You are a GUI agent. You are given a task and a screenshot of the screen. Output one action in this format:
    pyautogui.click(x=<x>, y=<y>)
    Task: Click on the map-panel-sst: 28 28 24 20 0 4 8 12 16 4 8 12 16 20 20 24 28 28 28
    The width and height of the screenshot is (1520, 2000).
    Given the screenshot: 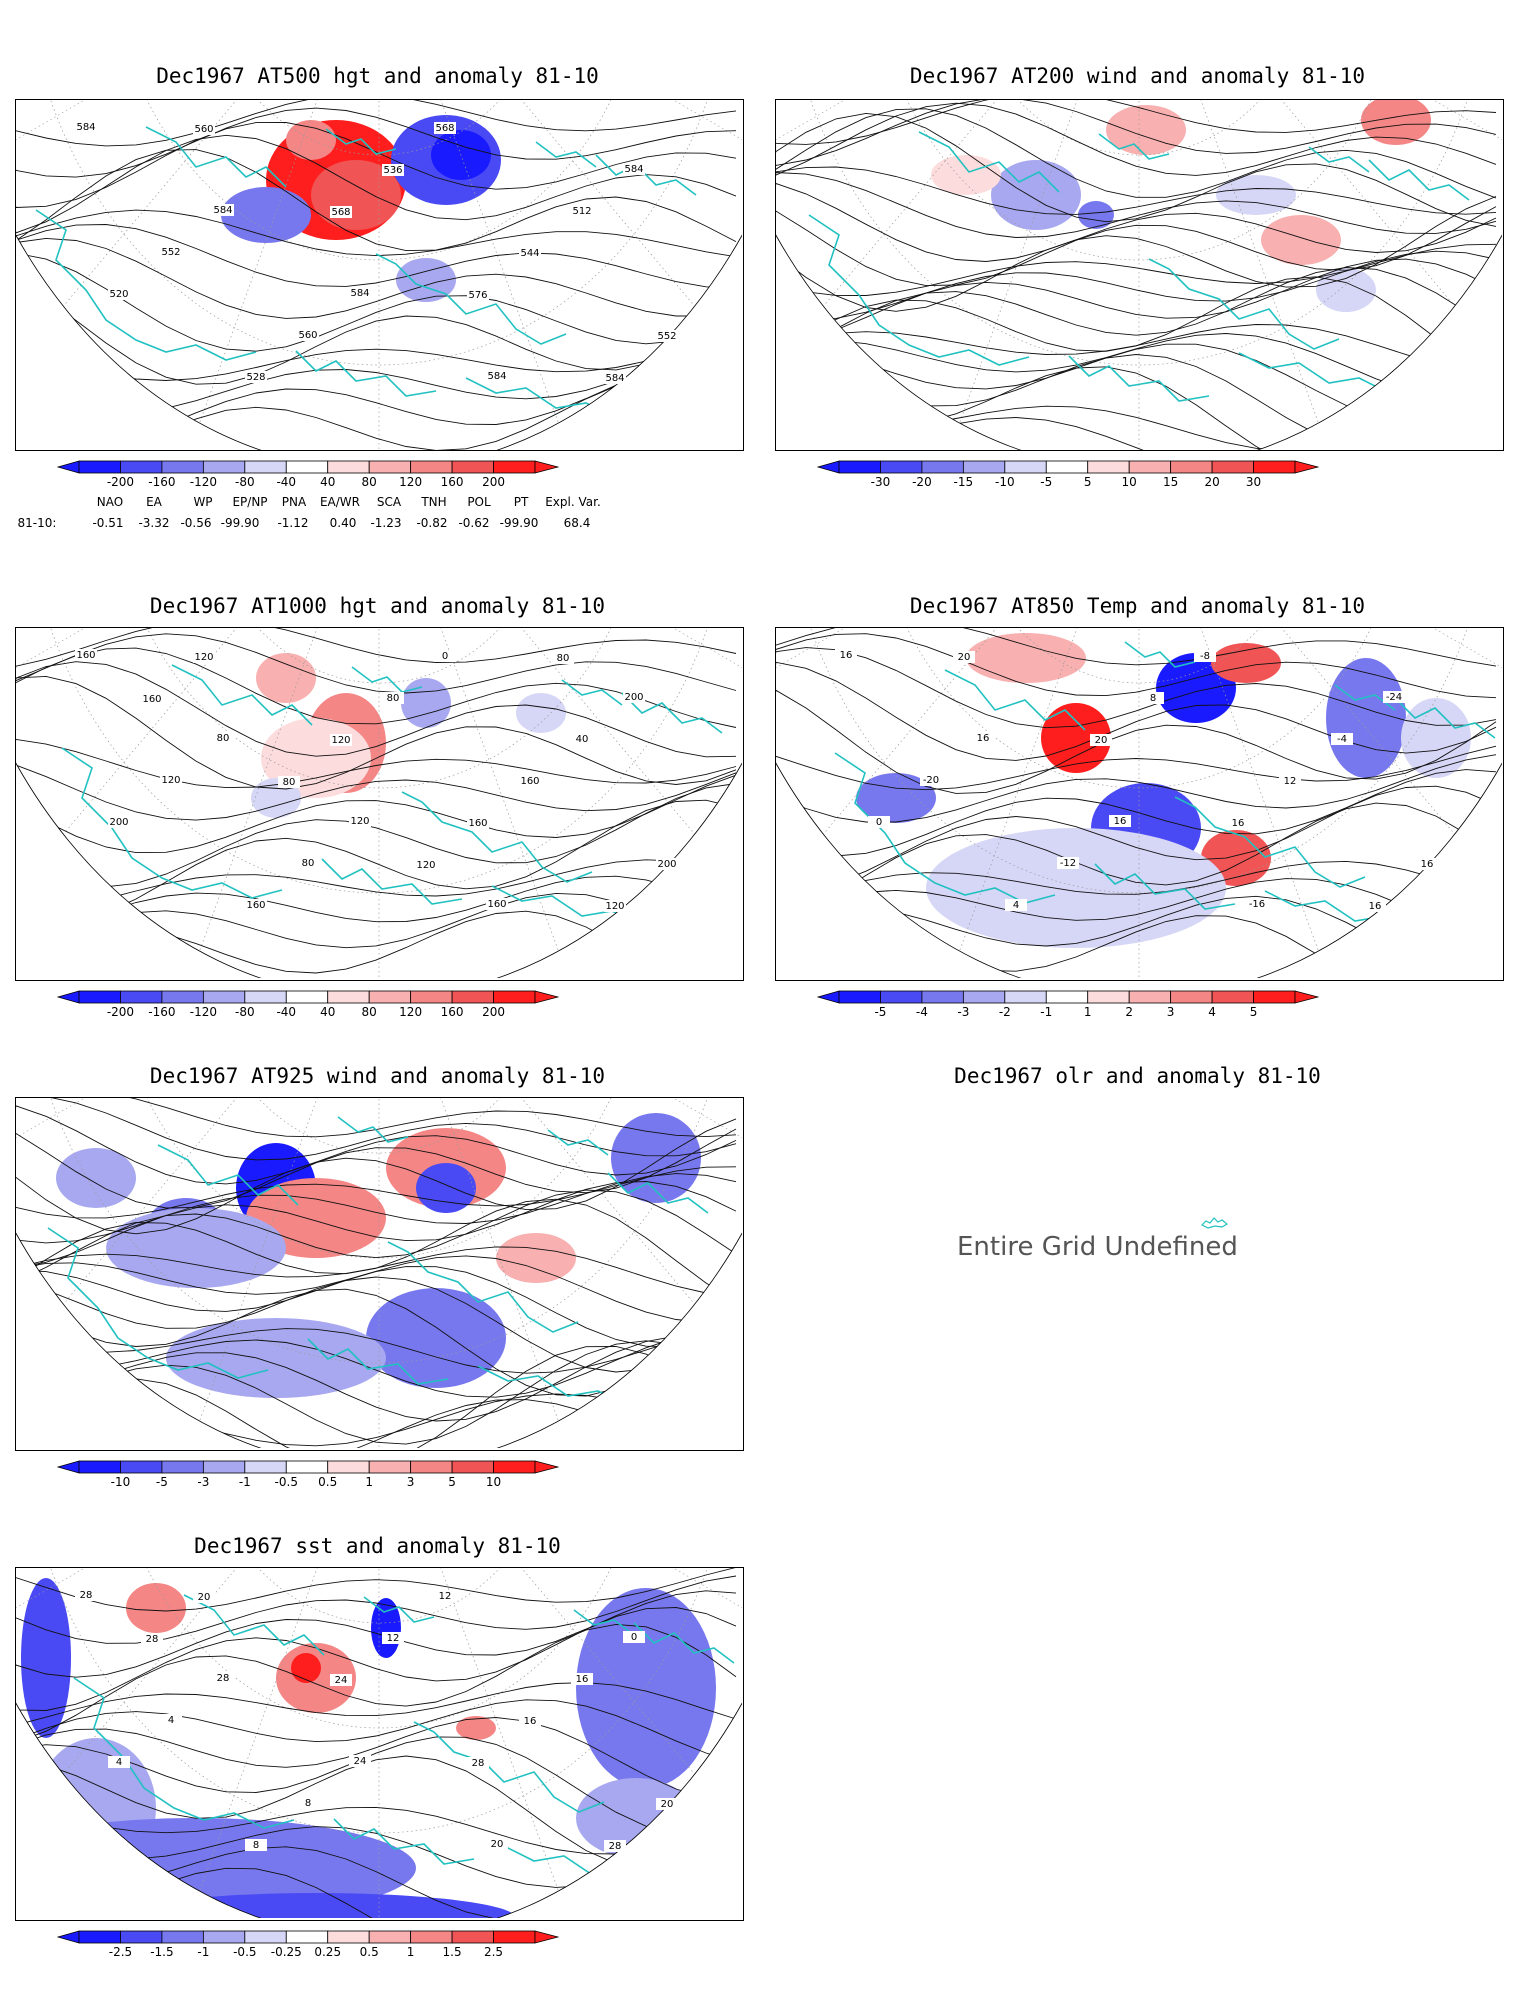 What is the action you would take?
    pyautogui.click(x=379, y=1744)
    